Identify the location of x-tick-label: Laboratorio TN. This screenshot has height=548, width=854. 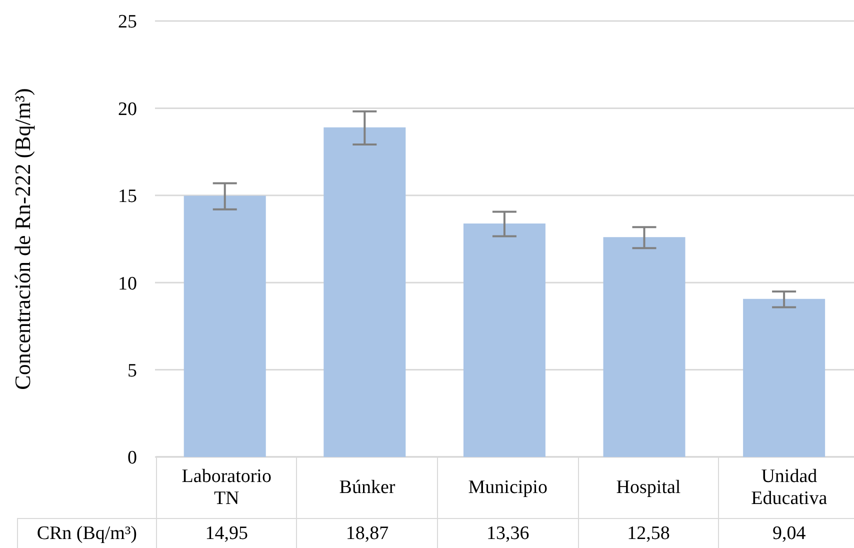
(226, 487).